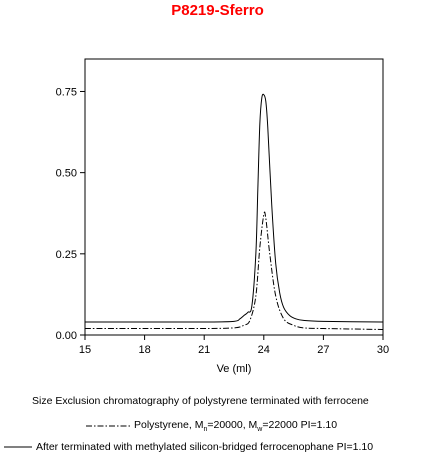  I want to click on x-tick-label: 27, so click(323, 350).